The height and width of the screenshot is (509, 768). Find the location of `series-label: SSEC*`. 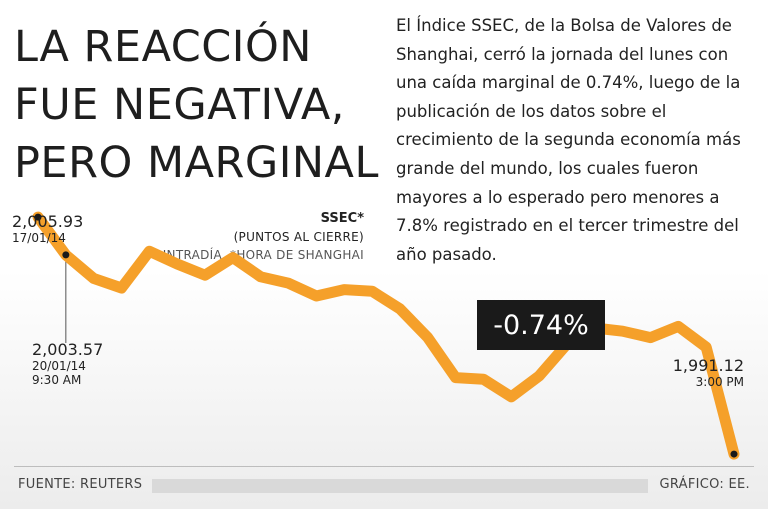

series-label: SSEC* is located at coordinates (342, 218).